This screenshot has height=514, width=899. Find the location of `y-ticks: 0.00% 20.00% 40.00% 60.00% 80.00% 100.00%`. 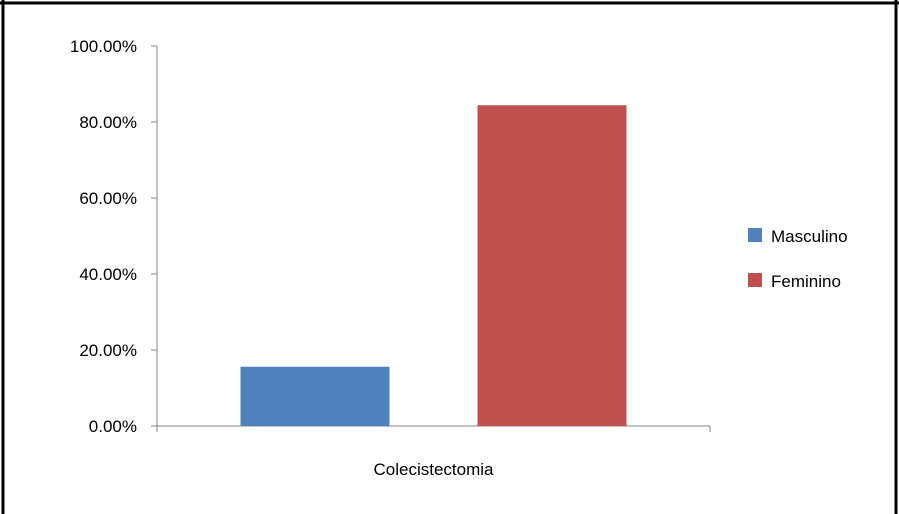

y-ticks: 0.00% 20.00% 40.00% 60.00% 80.00% 100.00% is located at coordinates (113, 236).